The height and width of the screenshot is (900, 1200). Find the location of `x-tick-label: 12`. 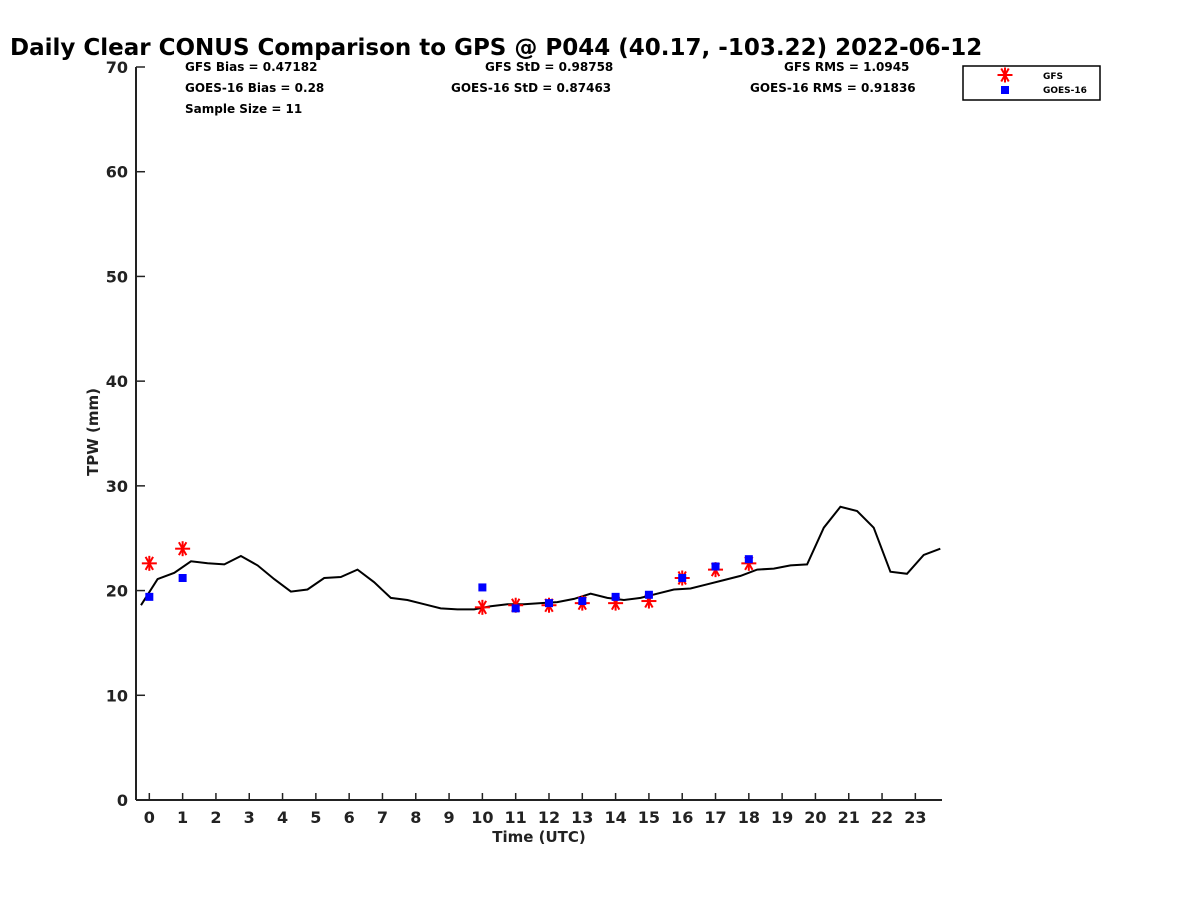

x-tick-label: 12 is located at coordinates (549, 817).